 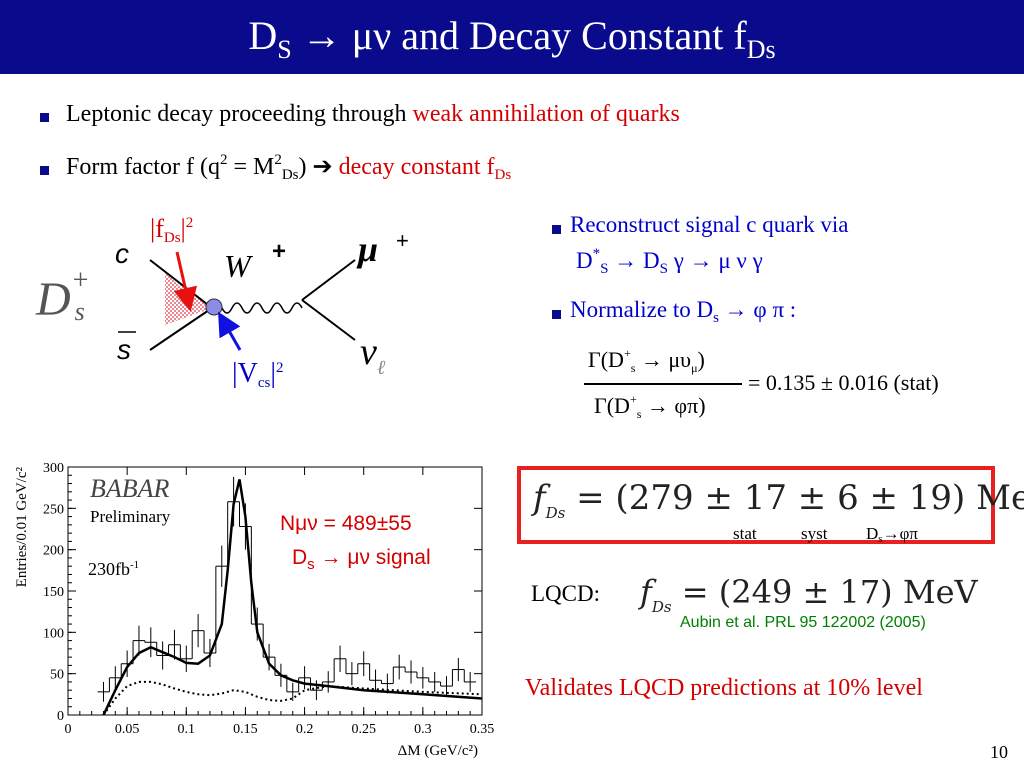 What do you see at coordinates (423, 729) in the screenshot?
I see `x-tick-label: 0.3` at bounding box center [423, 729].